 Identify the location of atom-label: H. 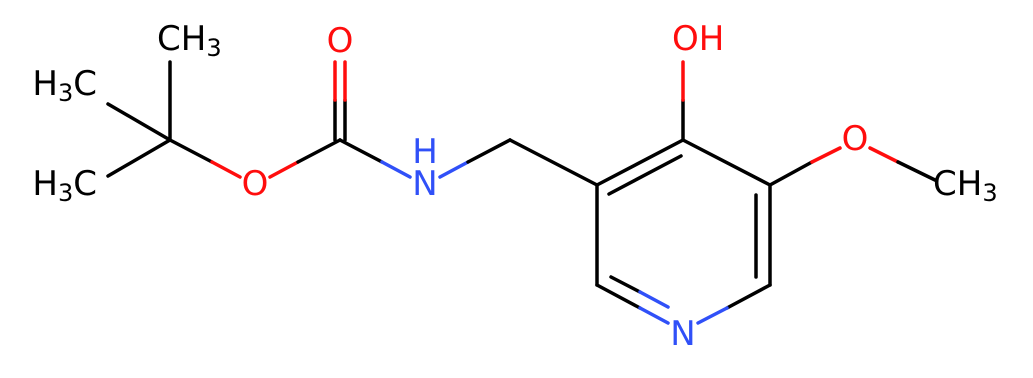
(425, 152).